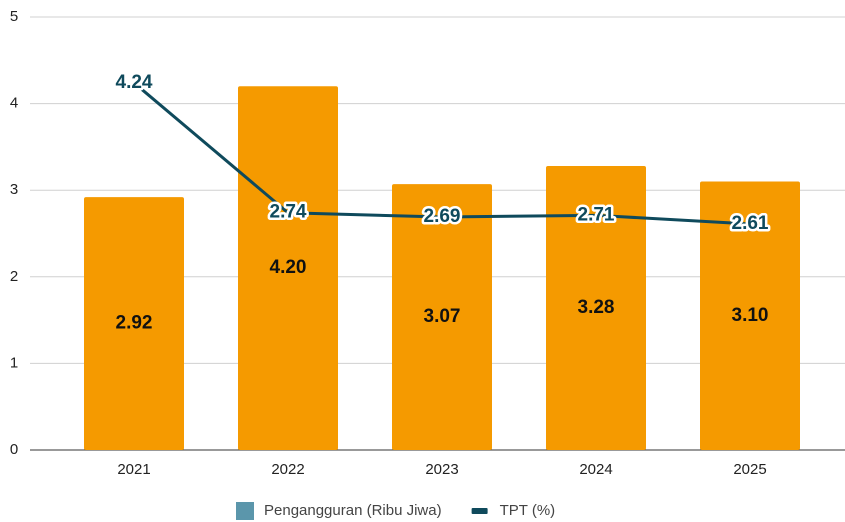 This screenshot has width=845, height=522. I want to click on x-tick-label: 2023, so click(441, 469).